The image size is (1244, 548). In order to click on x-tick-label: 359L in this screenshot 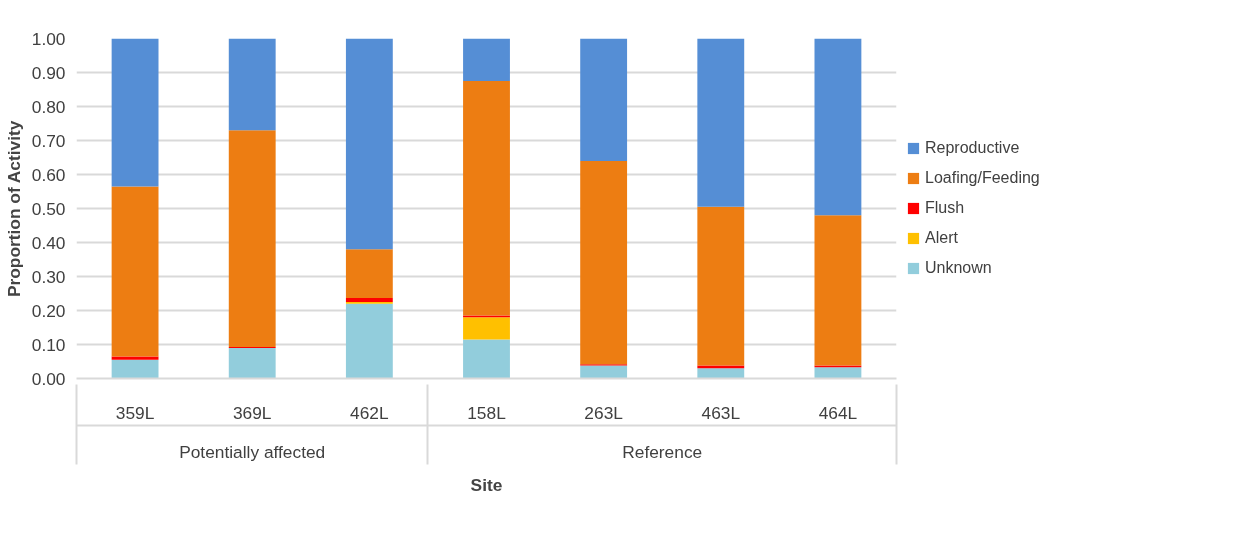, I will do `click(135, 412)`.